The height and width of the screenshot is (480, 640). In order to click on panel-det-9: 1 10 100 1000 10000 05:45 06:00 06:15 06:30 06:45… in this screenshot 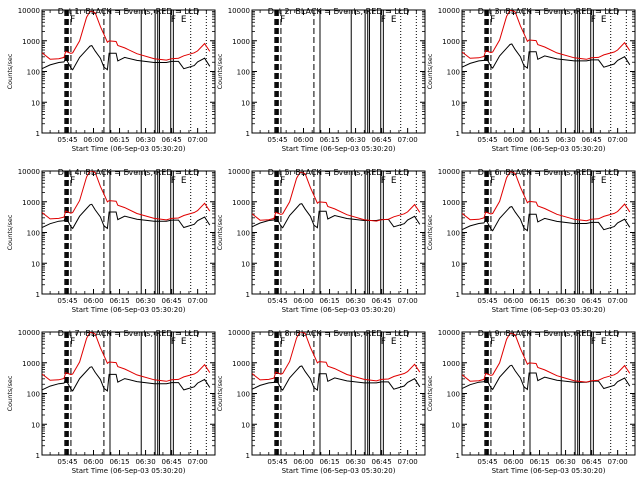, I will do `click(531, 402)`.